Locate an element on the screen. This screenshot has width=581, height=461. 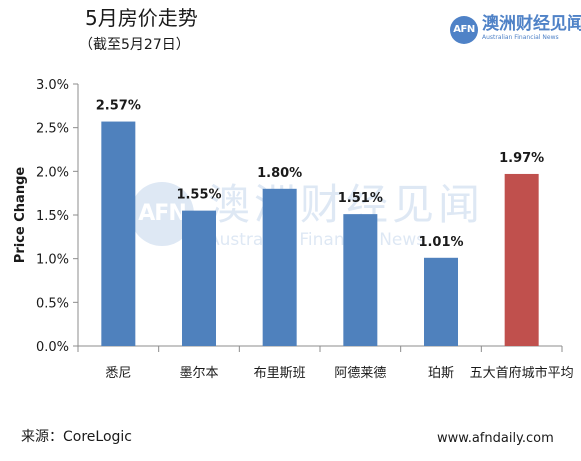
y-tick-label: 0.0% is located at coordinates (52, 347).